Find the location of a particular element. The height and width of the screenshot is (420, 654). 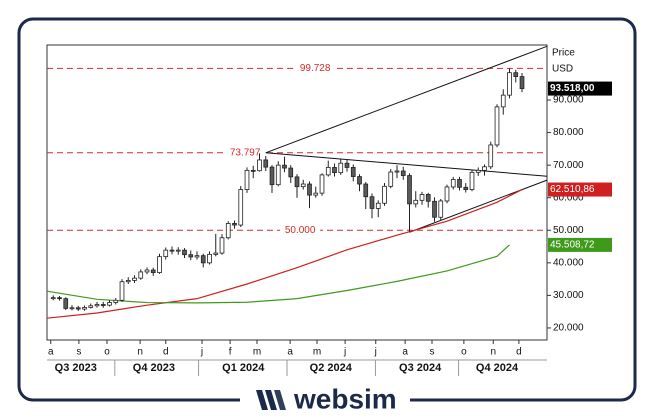

x-tick-label: f is located at coordinates (230, 352).